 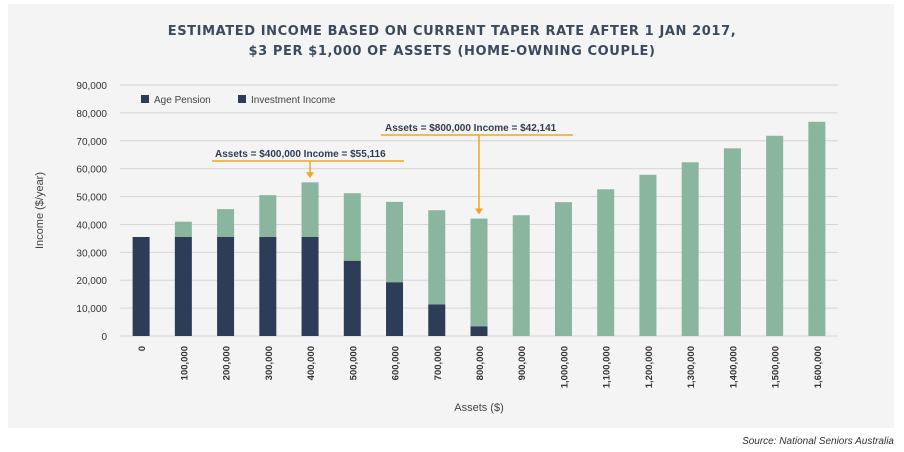 What do you see at coordinates (40, 210) in the screenshot?
I see `y-axis-label: Income ($/year)` at bounding box center [40, 210].